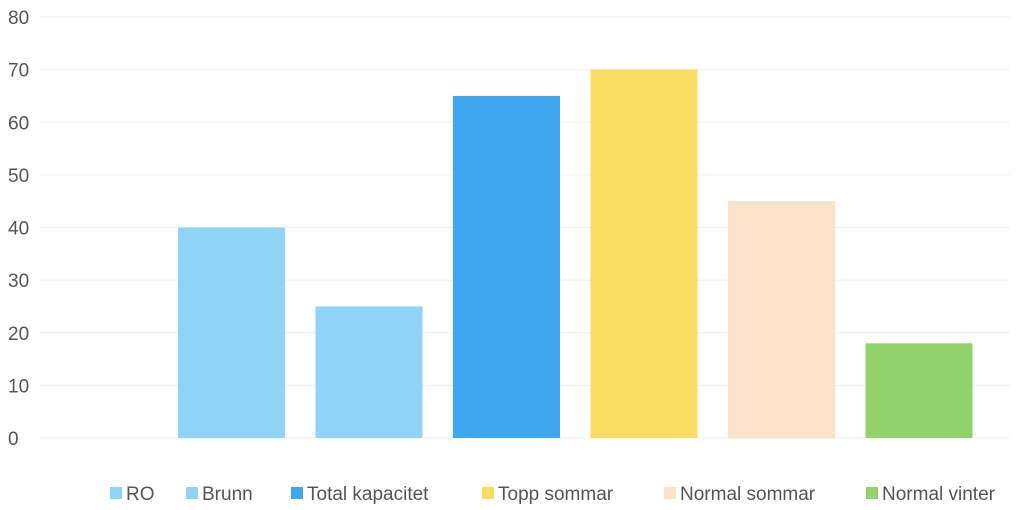  What do you see at coordinates (368, 494) in the screenshot?
I see `legend-label: Total kapacitet` at bounding box center [368, 494].